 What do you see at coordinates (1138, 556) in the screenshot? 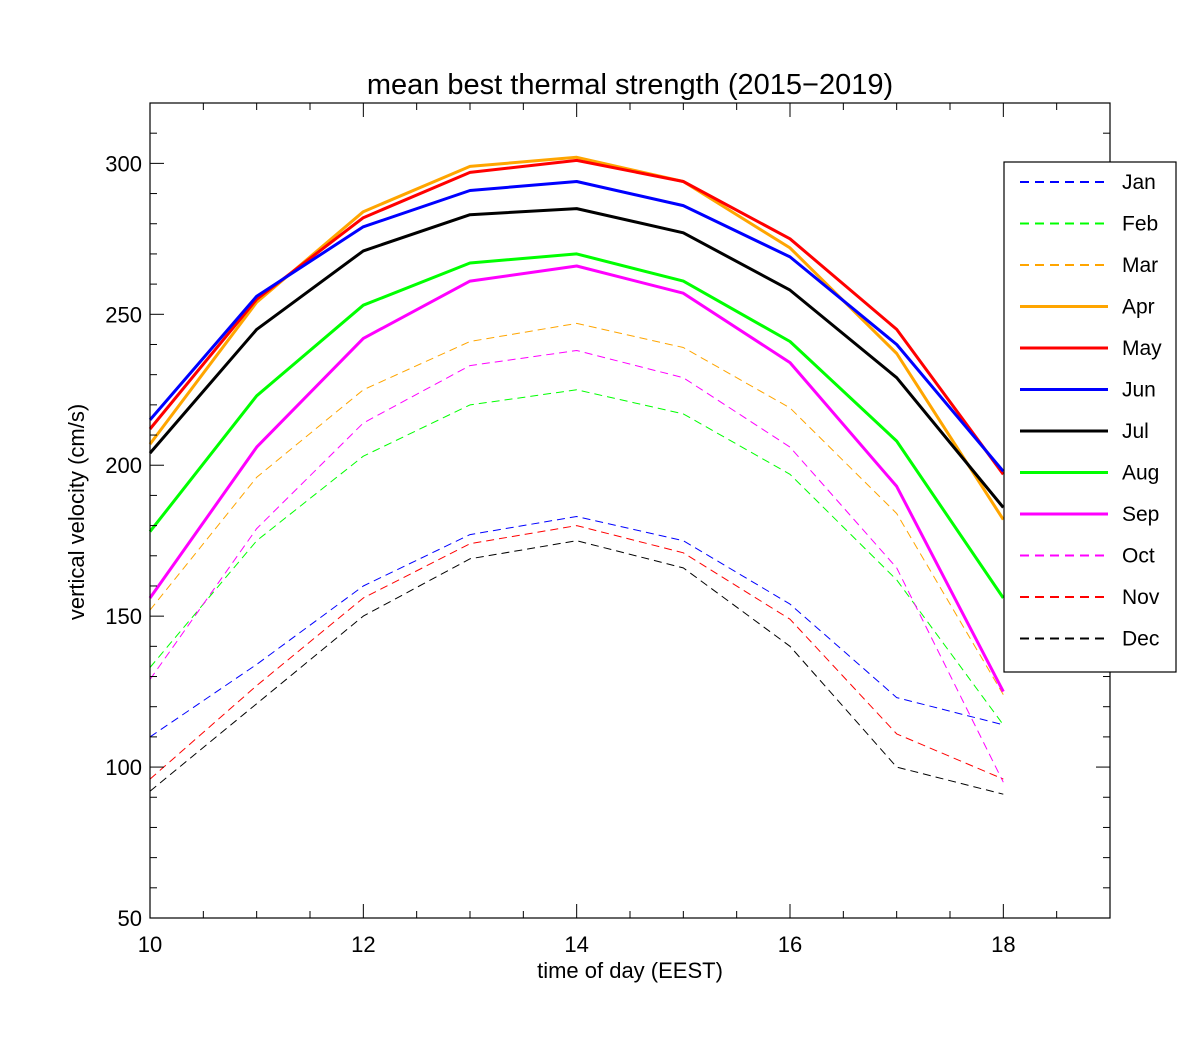
I see `legend-label-oct: Oct` at bounding box center [1138, 556].